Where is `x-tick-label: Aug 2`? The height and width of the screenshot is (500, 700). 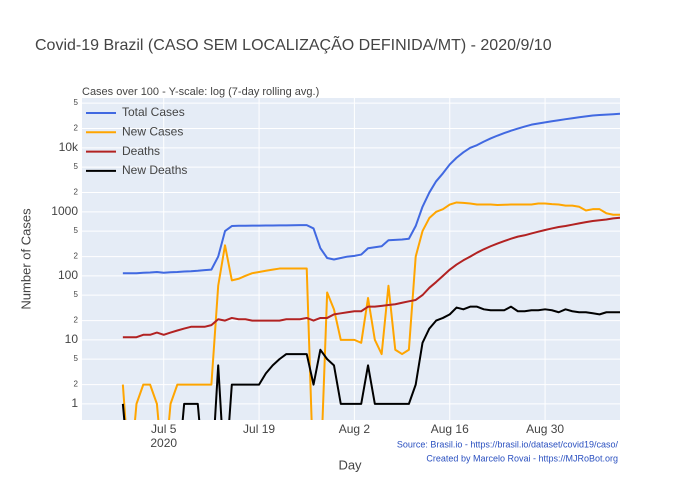 x-tick-label: Aug 2 is located at coordinates (355, 429).